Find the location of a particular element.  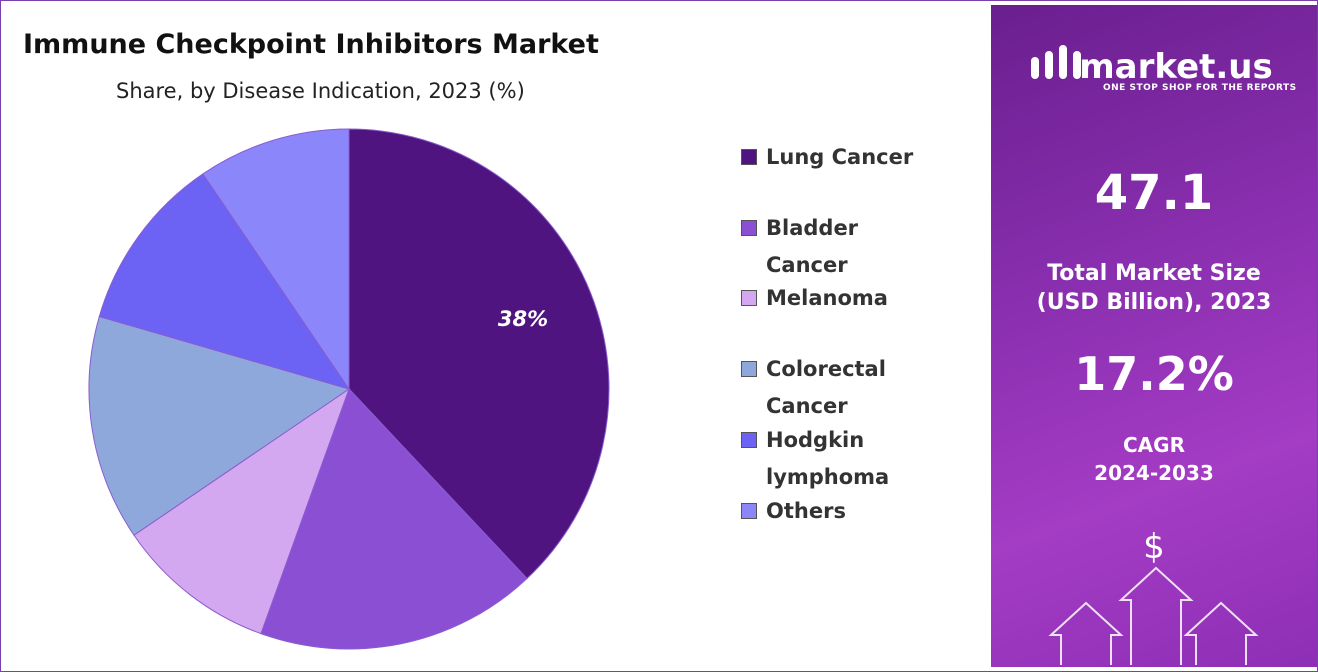

legend-label: Others is located at coordinates (806, 511).